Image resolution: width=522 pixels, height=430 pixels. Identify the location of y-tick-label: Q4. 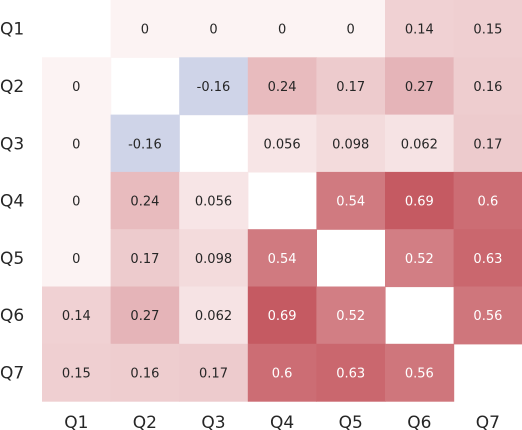
(12, 202).